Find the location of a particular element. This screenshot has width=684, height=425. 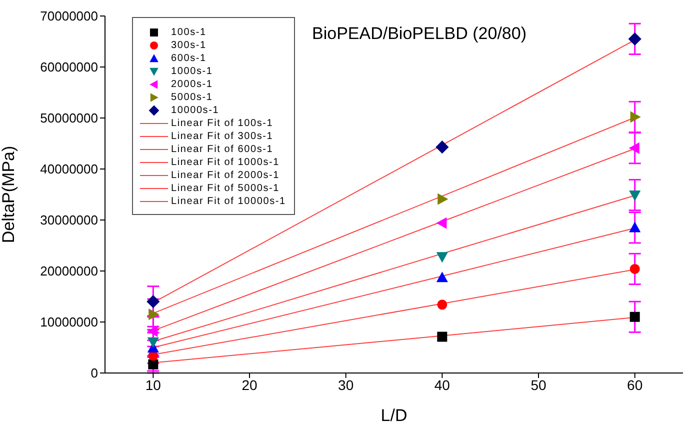

y-tick-label: 10000000 is located at coordinates (69, 322).